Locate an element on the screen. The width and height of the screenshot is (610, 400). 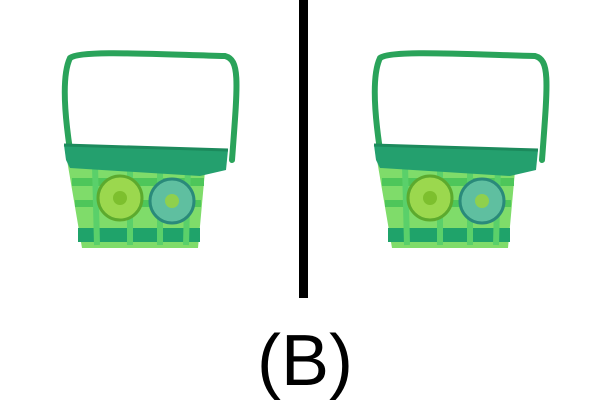
option-label: (B) is located at coordinates (305, 360).